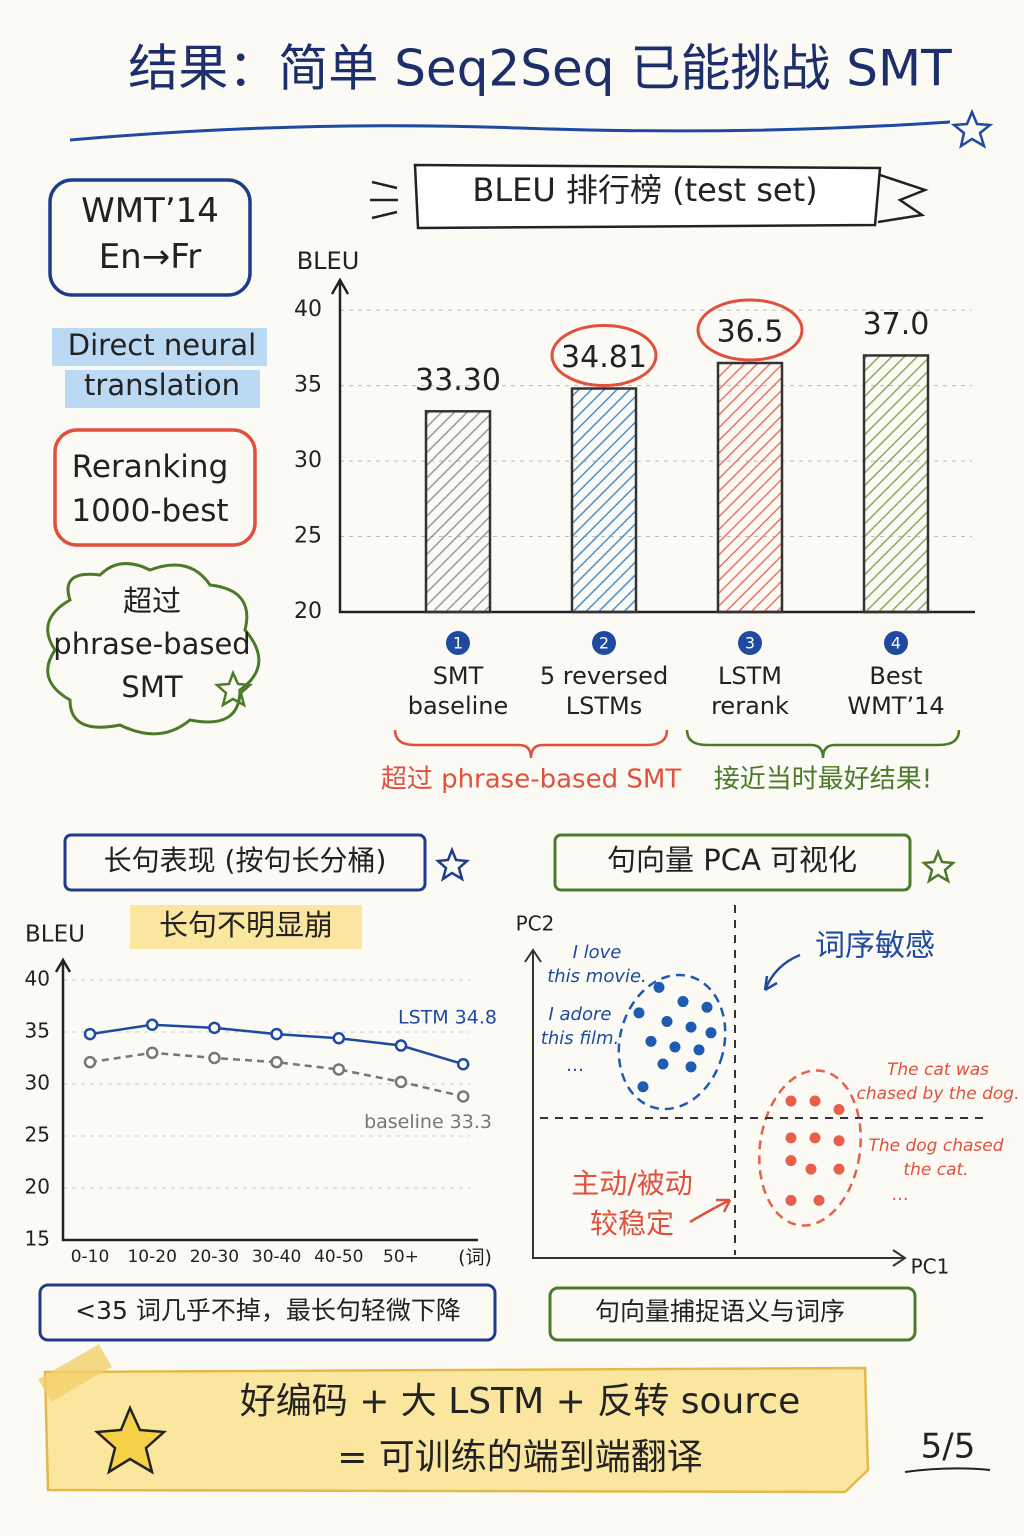 Image resolution: width=1024 pixels, height=1536 pixels. What do you see at coordinates (151, 1257) in the screenshot?
I see `x-tick-label: 10-20` at bounding box center [151, 1257].